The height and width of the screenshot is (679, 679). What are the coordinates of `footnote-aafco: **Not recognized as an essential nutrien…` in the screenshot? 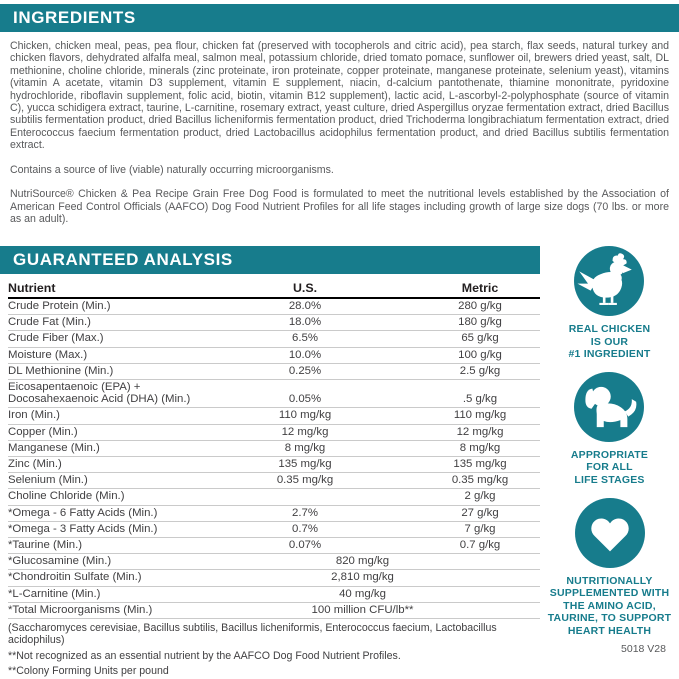 It's located at (204, 655).